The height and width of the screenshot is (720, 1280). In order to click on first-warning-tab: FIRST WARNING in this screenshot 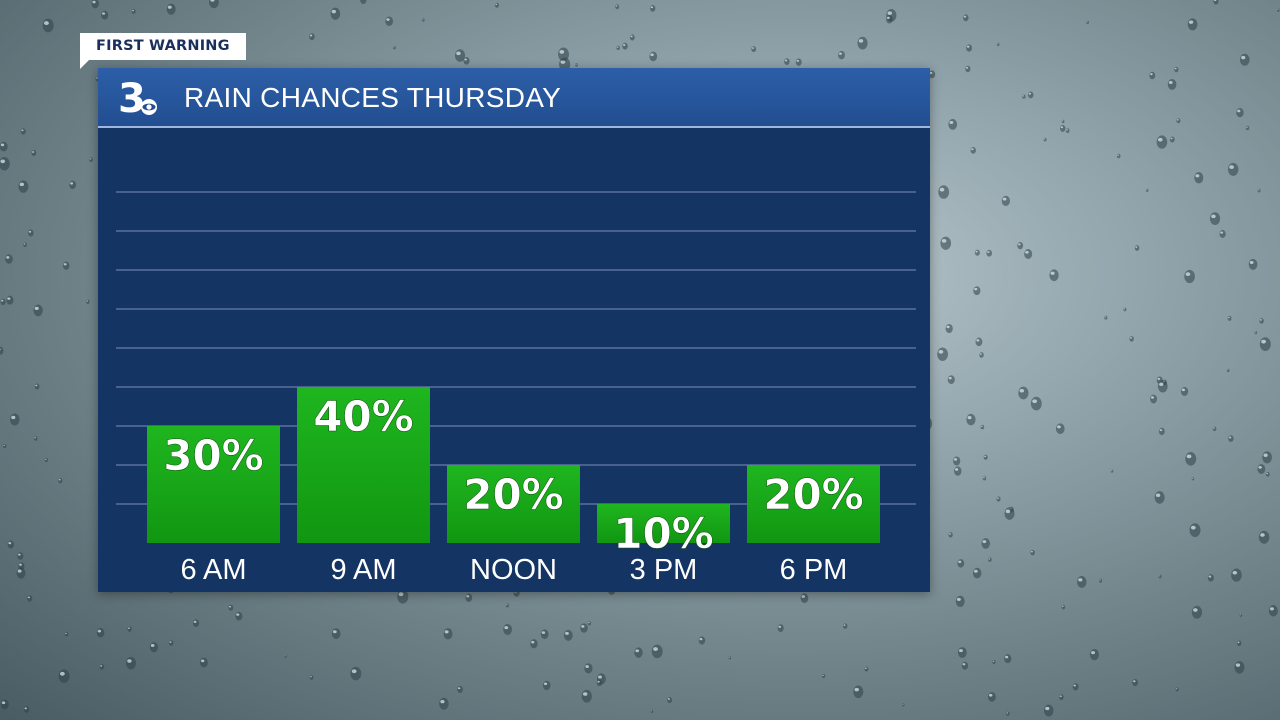, I will do `click(163, 46)`.